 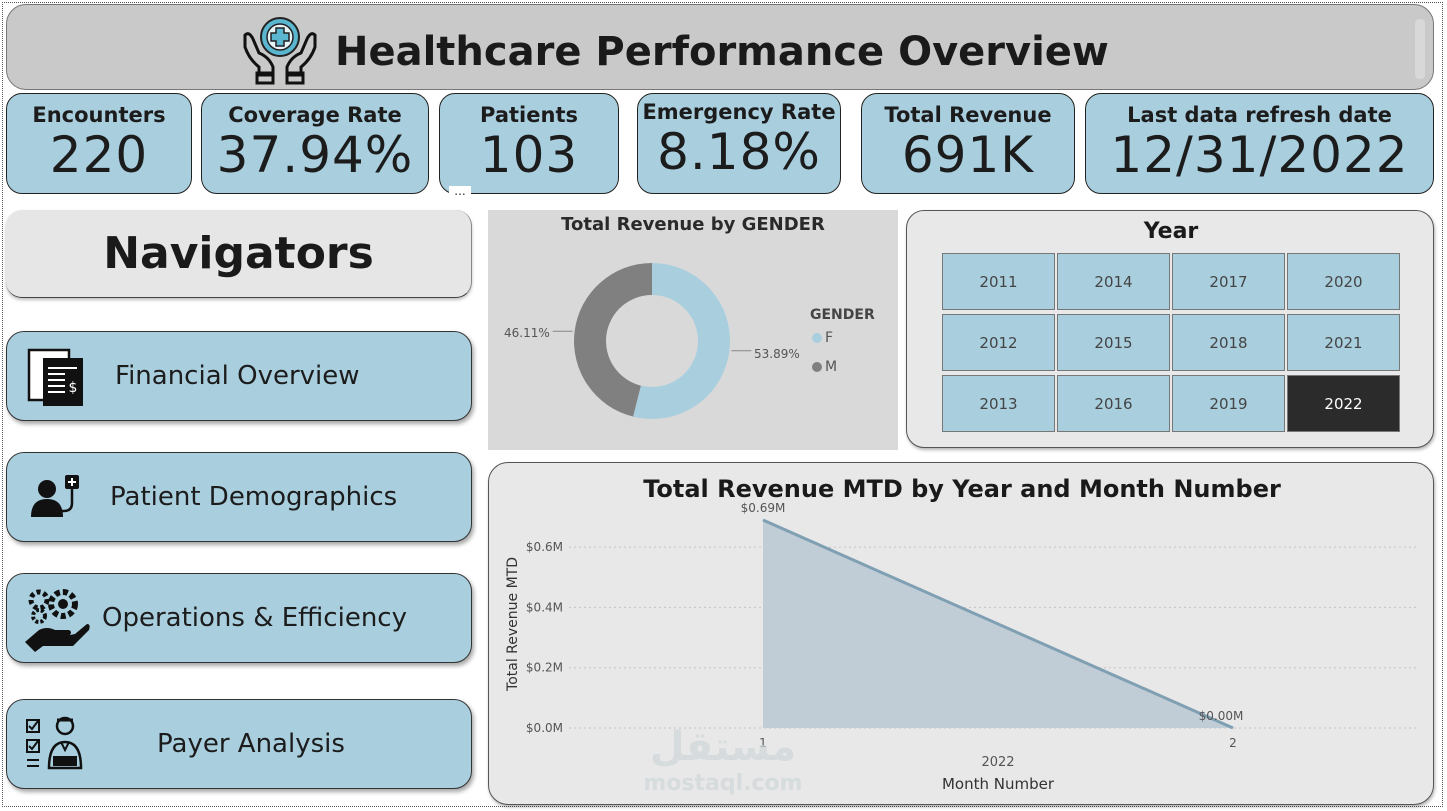 What do you see at coordinates (1259, 115) in the screenshot?
I see `kpi-label: Last data refresh date` at bounding box center [1259, 115].